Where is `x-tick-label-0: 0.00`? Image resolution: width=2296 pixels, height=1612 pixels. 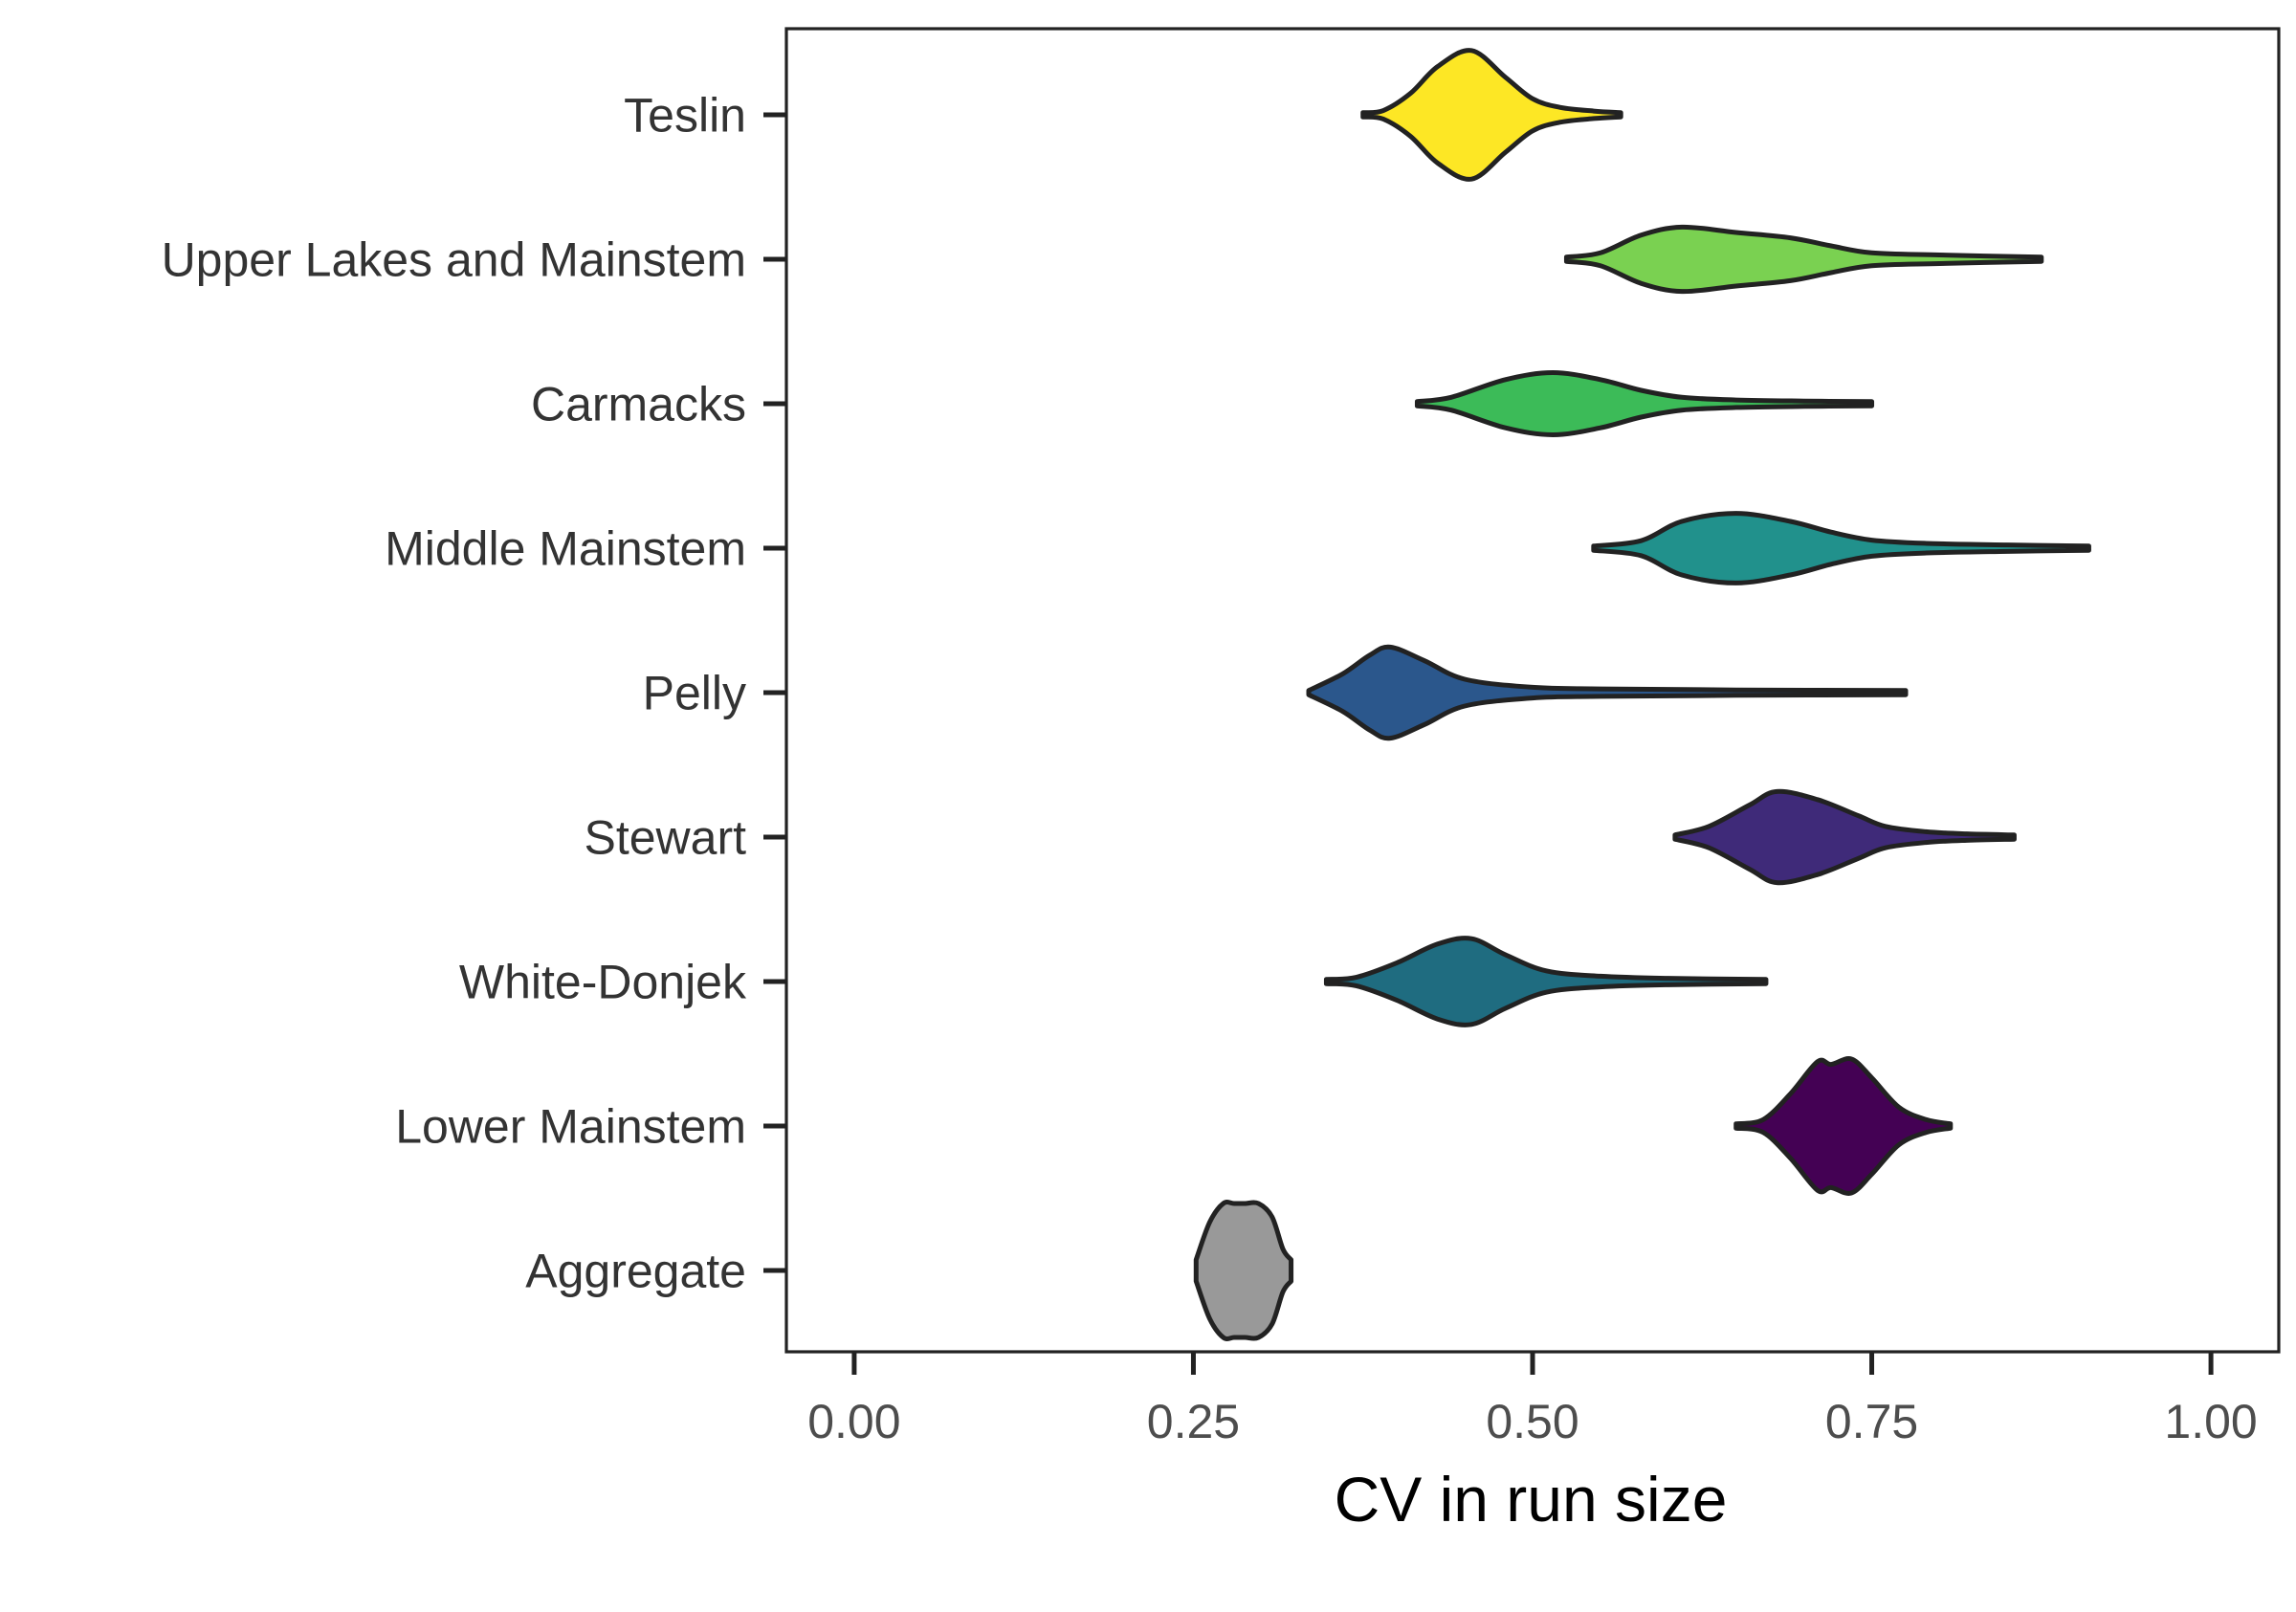 x-tick-label-0: 0.00 is located at coordinates (853, 1421).